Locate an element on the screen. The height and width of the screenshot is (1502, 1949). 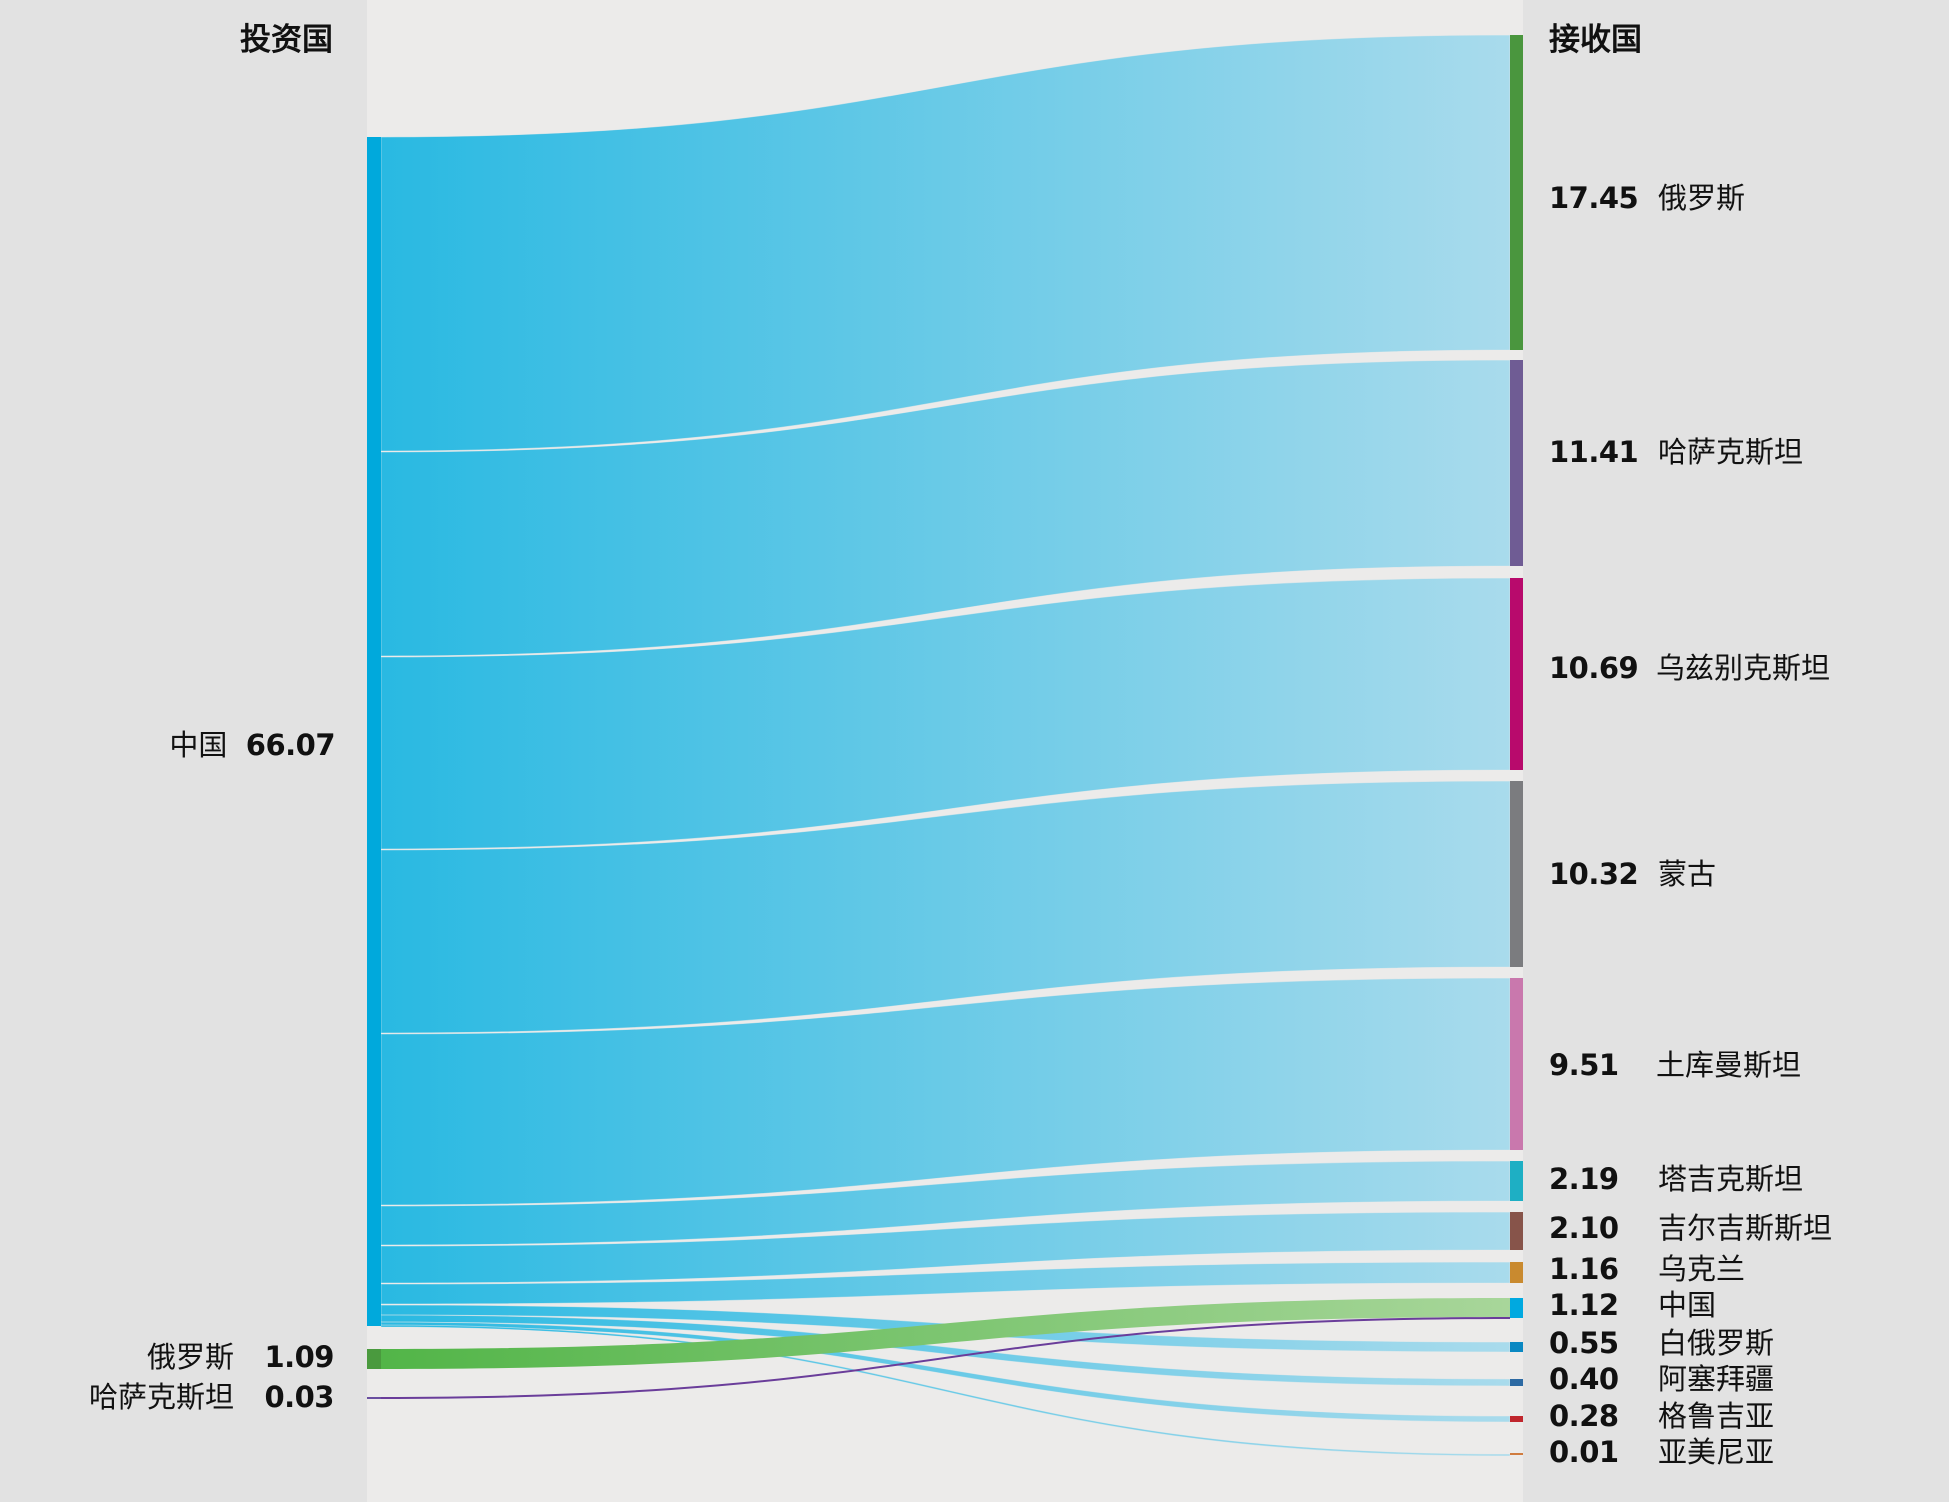
target-name: 俄罗斯 is located at coordinates (1702, 198).